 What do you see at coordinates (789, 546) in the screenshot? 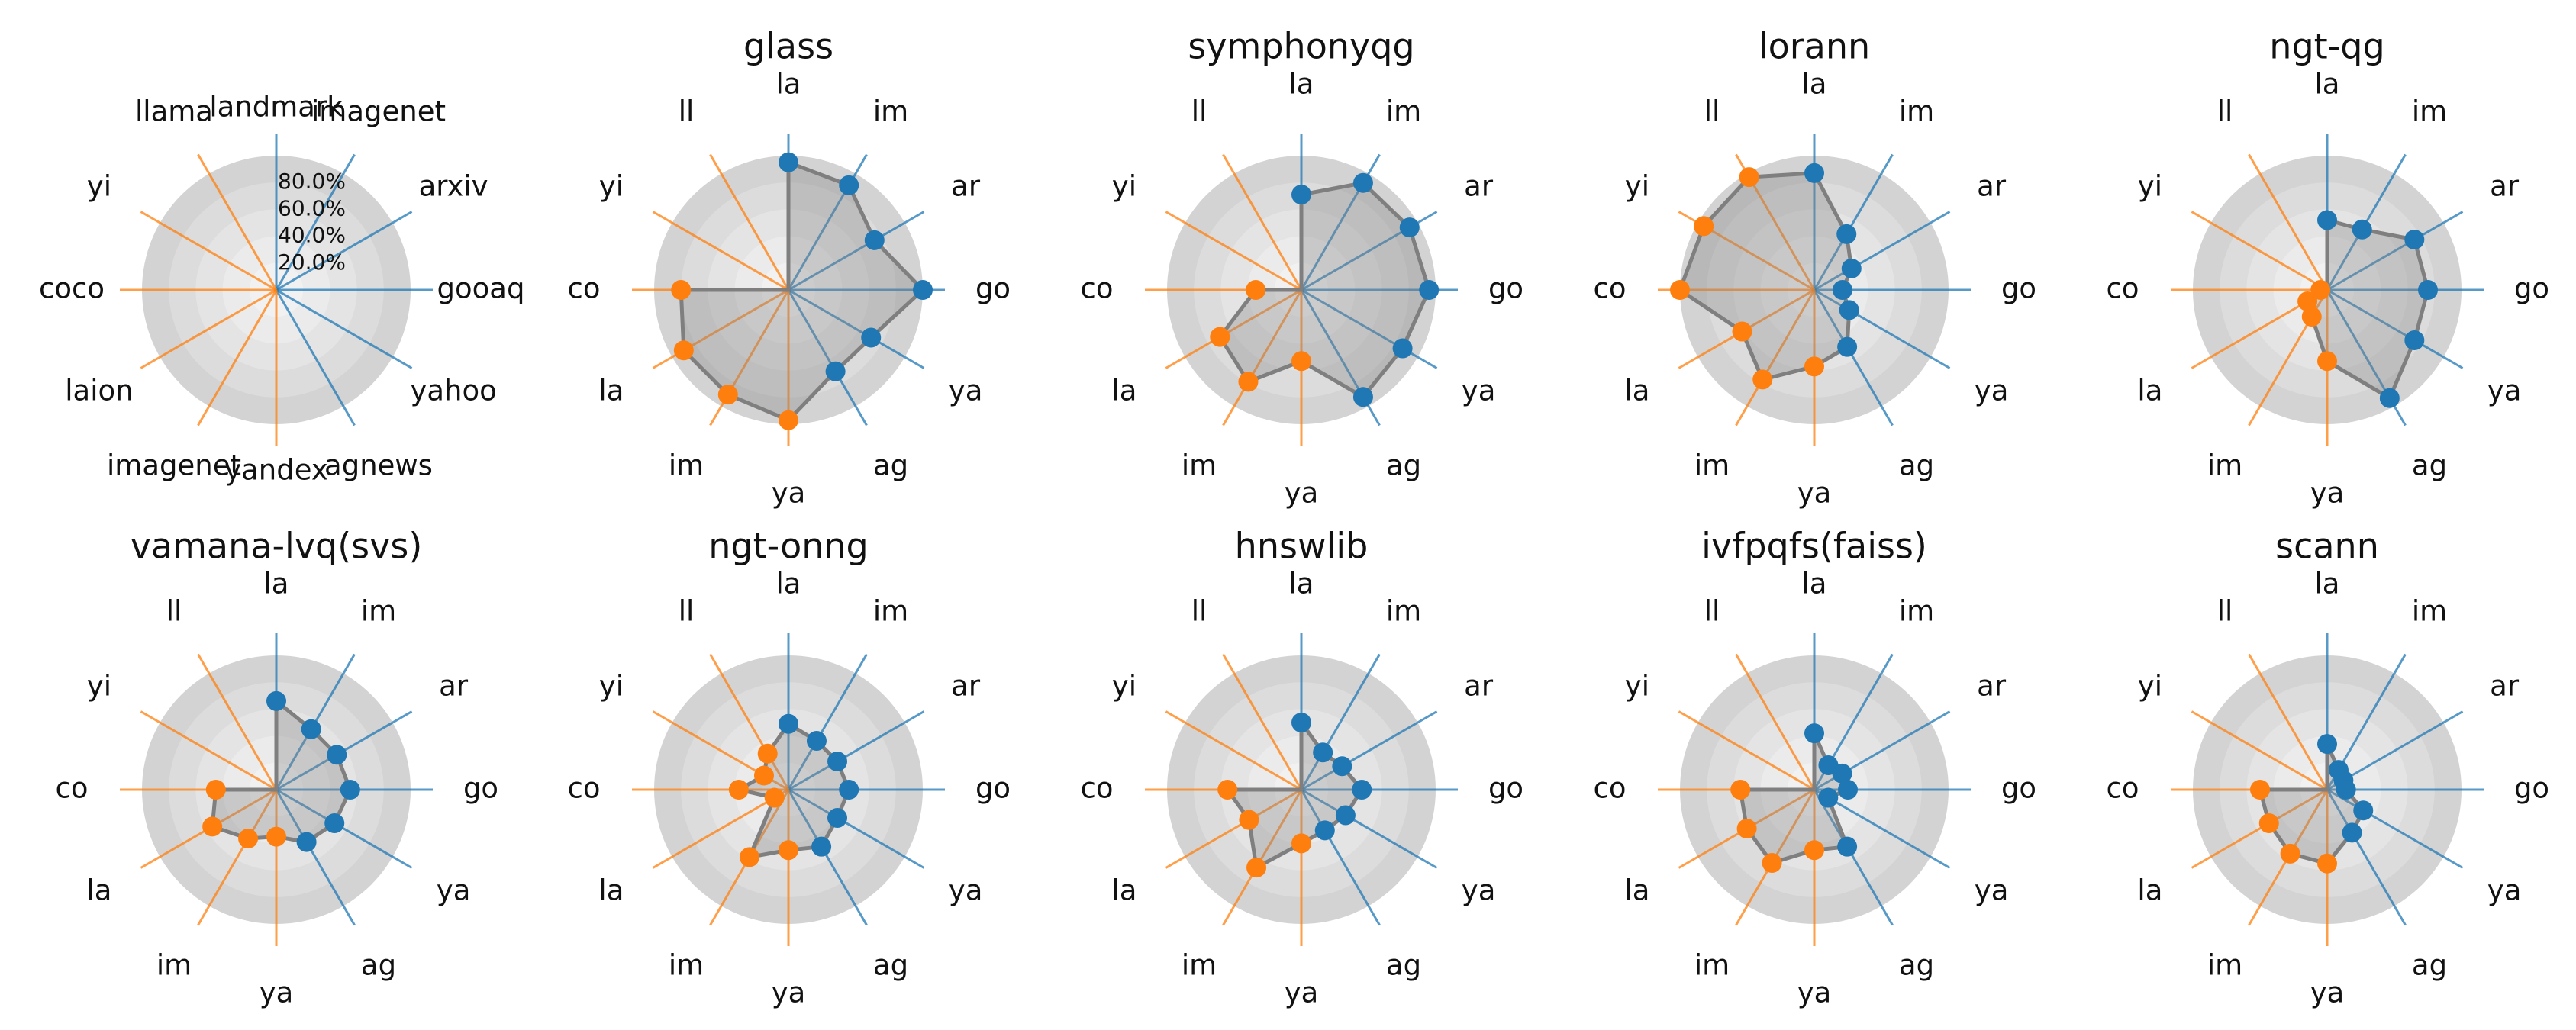
I see `panel-title: ngt-onng` at bounding box center [789, 546].